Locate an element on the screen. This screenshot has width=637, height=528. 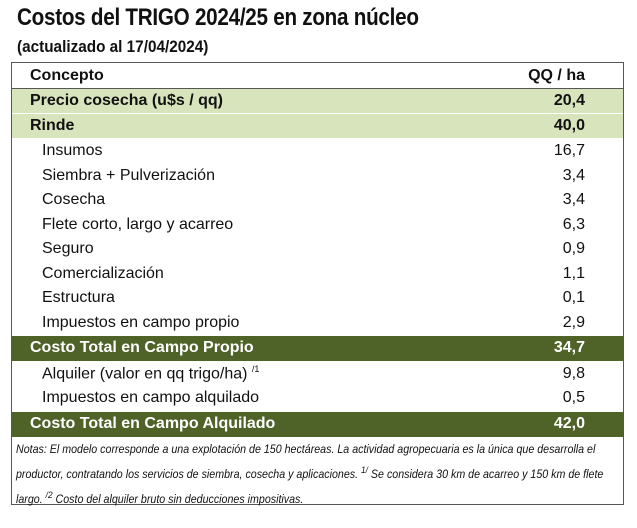
page-title: Costos del TRIGO 2024/25 en zona núcleo is located at coordinates (218, 17).